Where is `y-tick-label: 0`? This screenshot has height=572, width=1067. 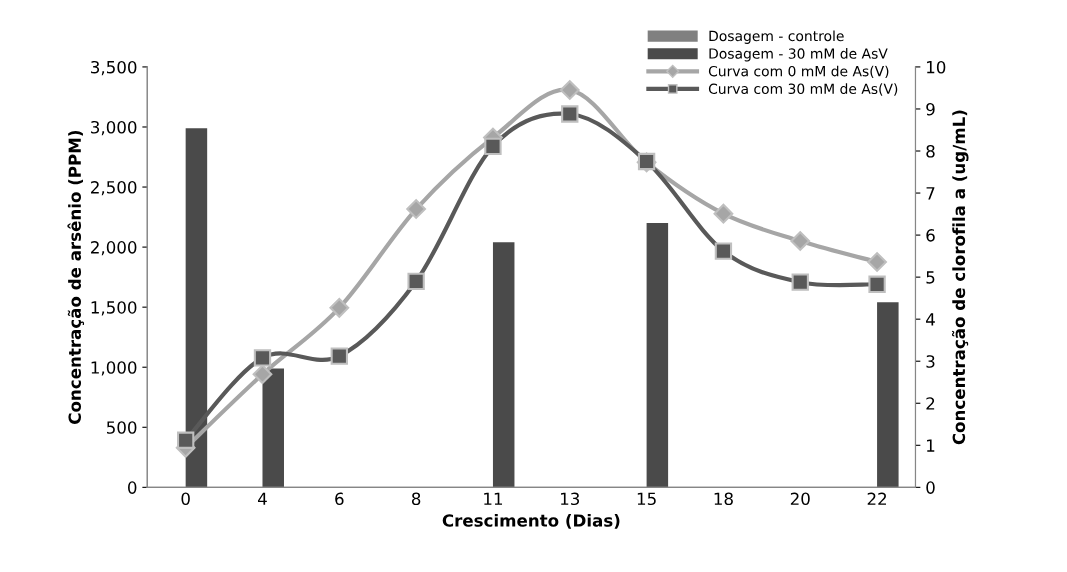
y-tick-label: 0 is located at coordinates (132, 487).